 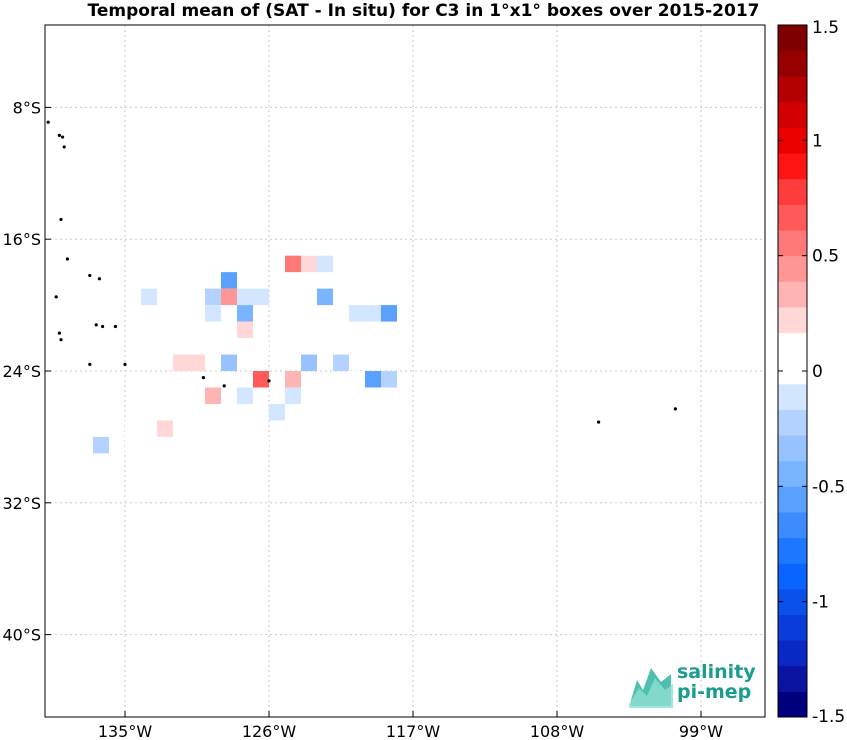 What do you see at coordinates (714, 692) in the screenshot?
I see `logo-text-pi-mep: pi-mep` at bounding box center [714, 692].